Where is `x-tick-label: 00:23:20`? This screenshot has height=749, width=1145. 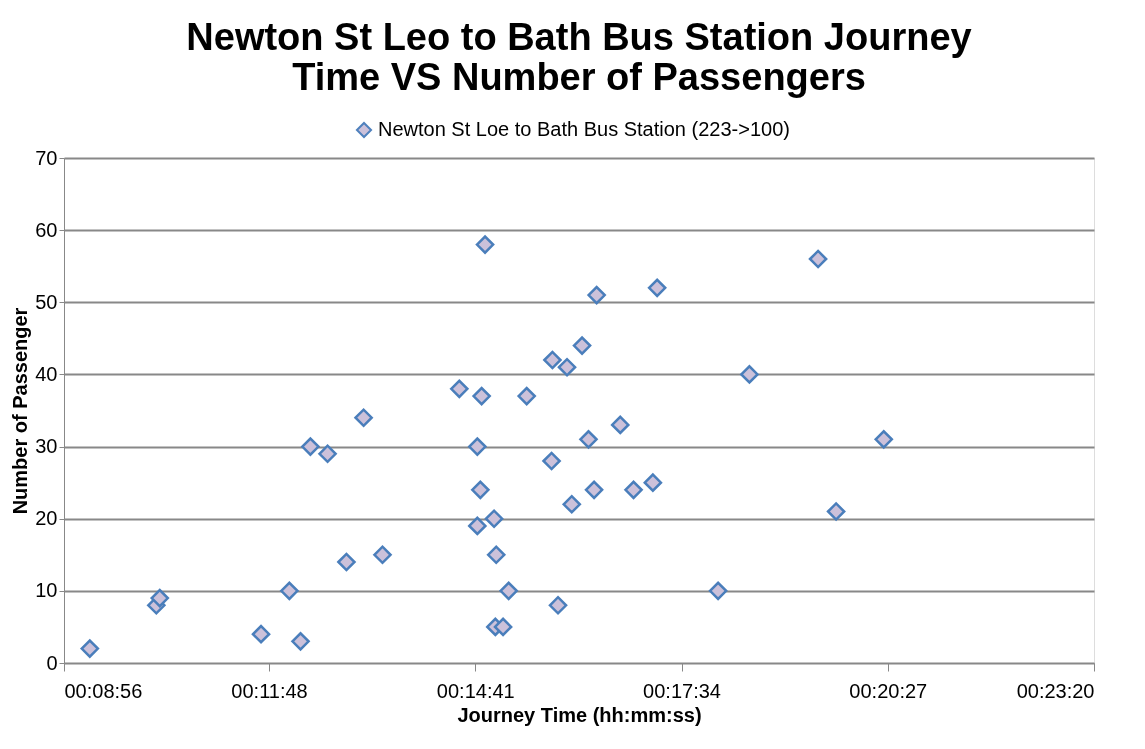 x-tick-label: 00:23:20 is located at coordinates (1055, 690).